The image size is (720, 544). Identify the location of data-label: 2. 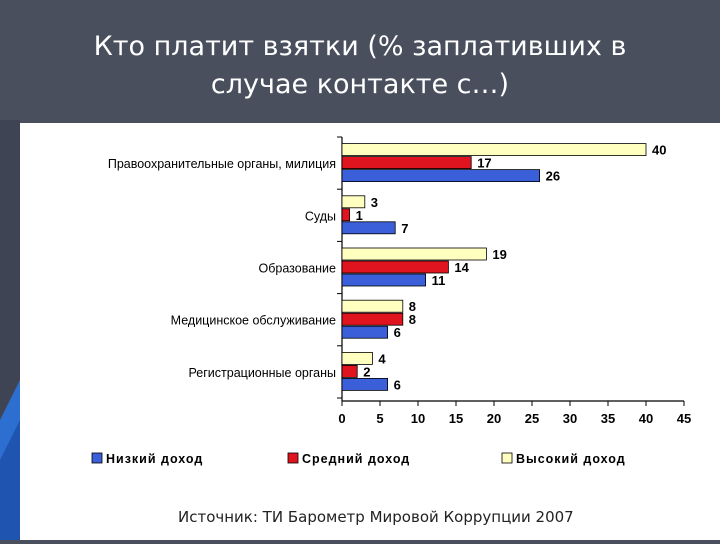
(366, 371).